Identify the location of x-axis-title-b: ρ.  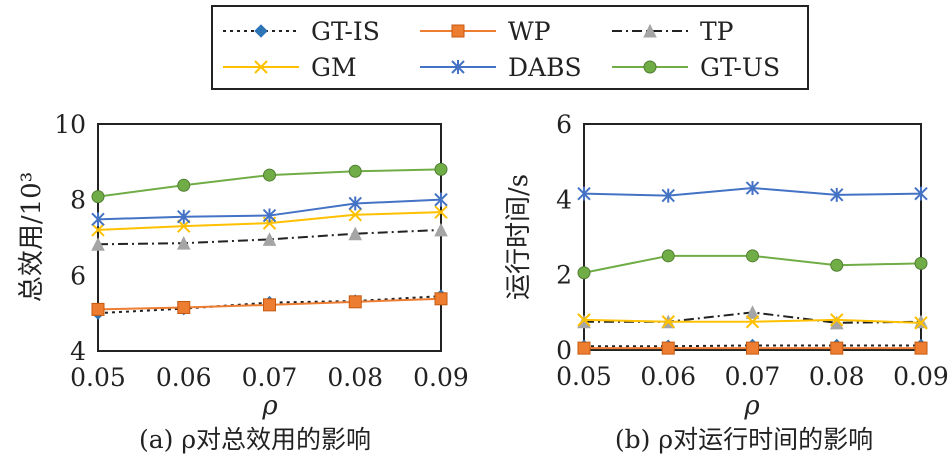
(751, 406).